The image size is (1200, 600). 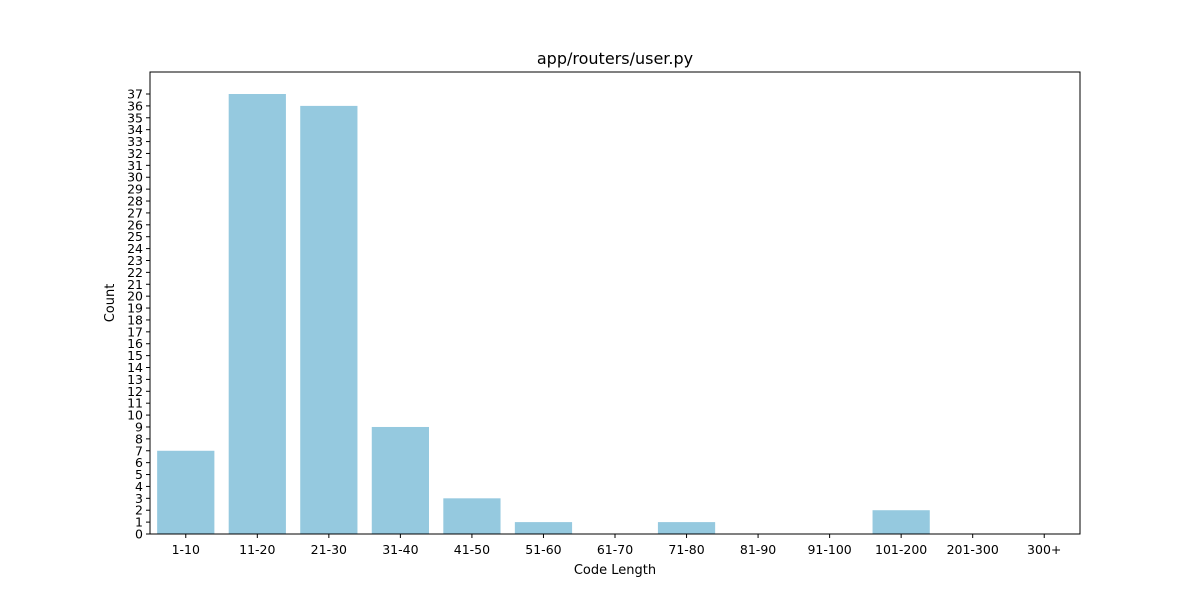 I want to click on x-tick-label: 31-40, so click(x=400, y=549).